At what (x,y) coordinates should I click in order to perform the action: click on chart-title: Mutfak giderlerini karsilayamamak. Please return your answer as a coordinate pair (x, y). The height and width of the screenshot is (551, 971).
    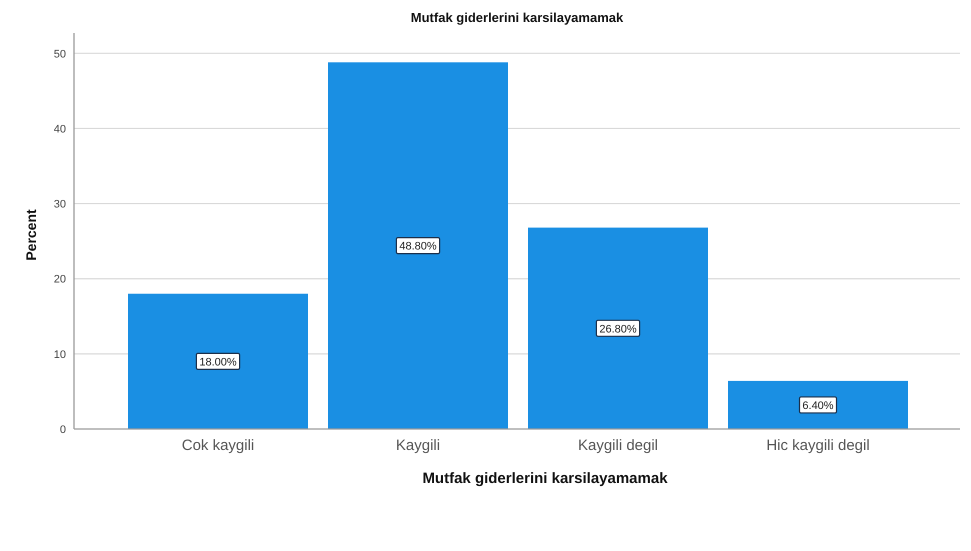
    Looking at the image, I should click on (517, 17).